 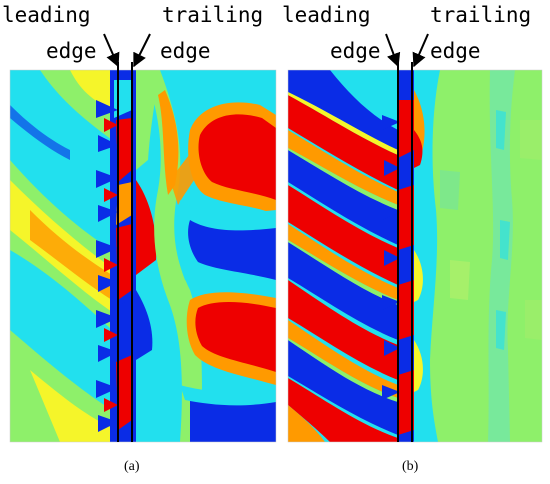 I want to click on leading-edge-label-a-line2: edge, so click(x=71, y=51).